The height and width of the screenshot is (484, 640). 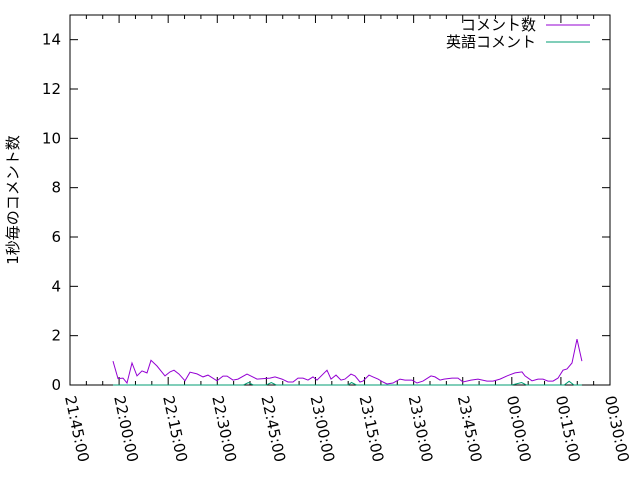 I want to click on x-tick-label: 23:45:00, so click(x=470, y=429).